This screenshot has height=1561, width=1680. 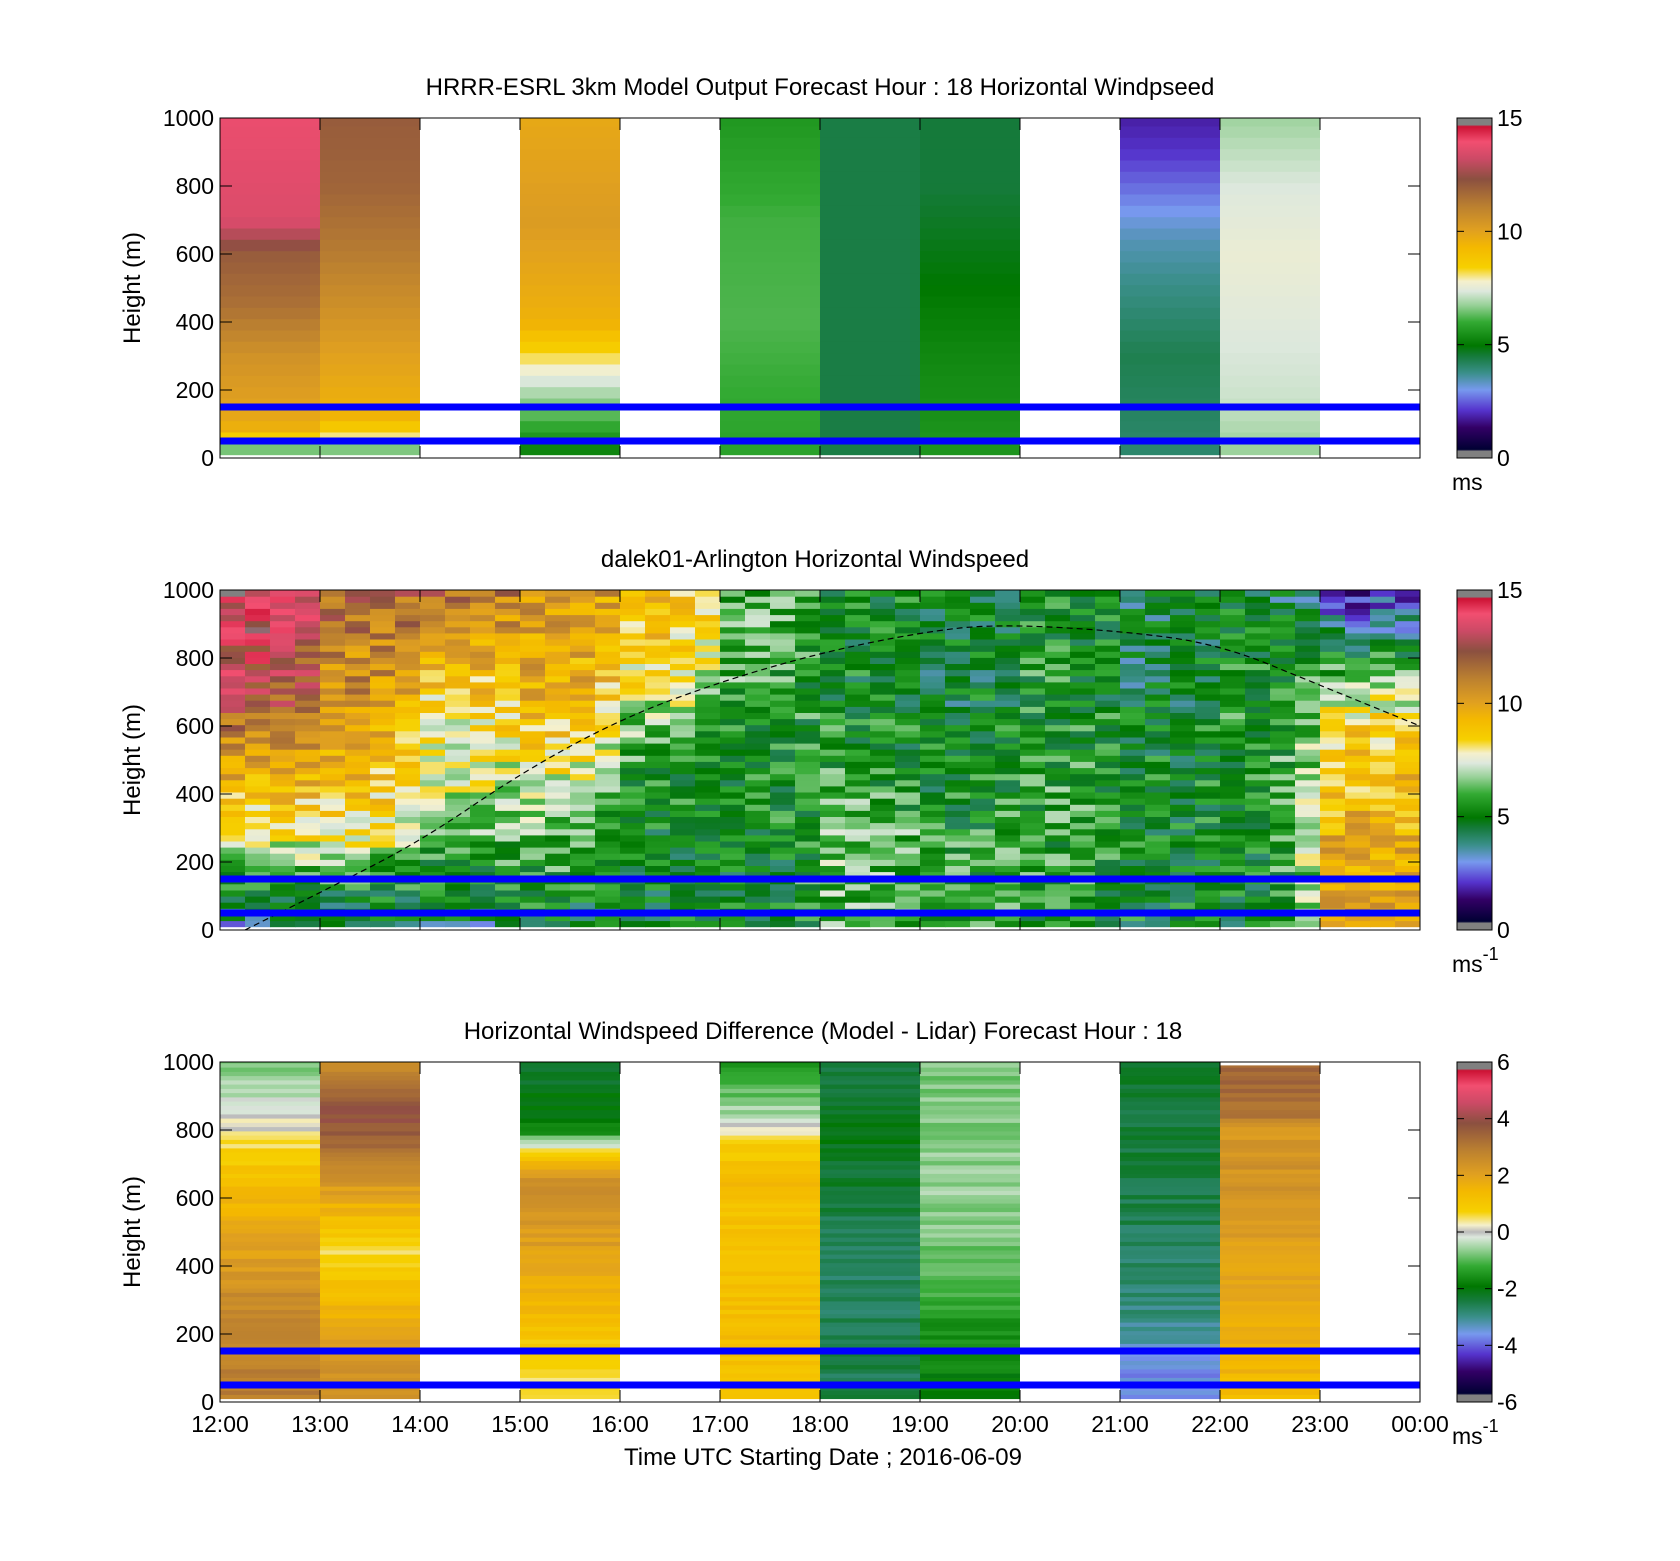 I want to click on x-tick-label: 13:00, so click(x=320, y=1424).